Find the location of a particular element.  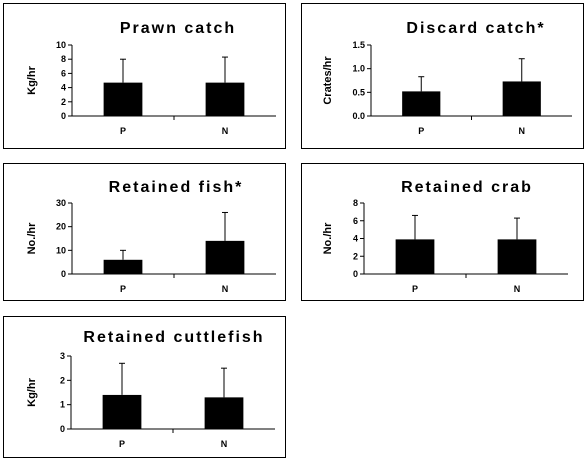

y-tick-label: 3 is located at coordinates (62, 356).